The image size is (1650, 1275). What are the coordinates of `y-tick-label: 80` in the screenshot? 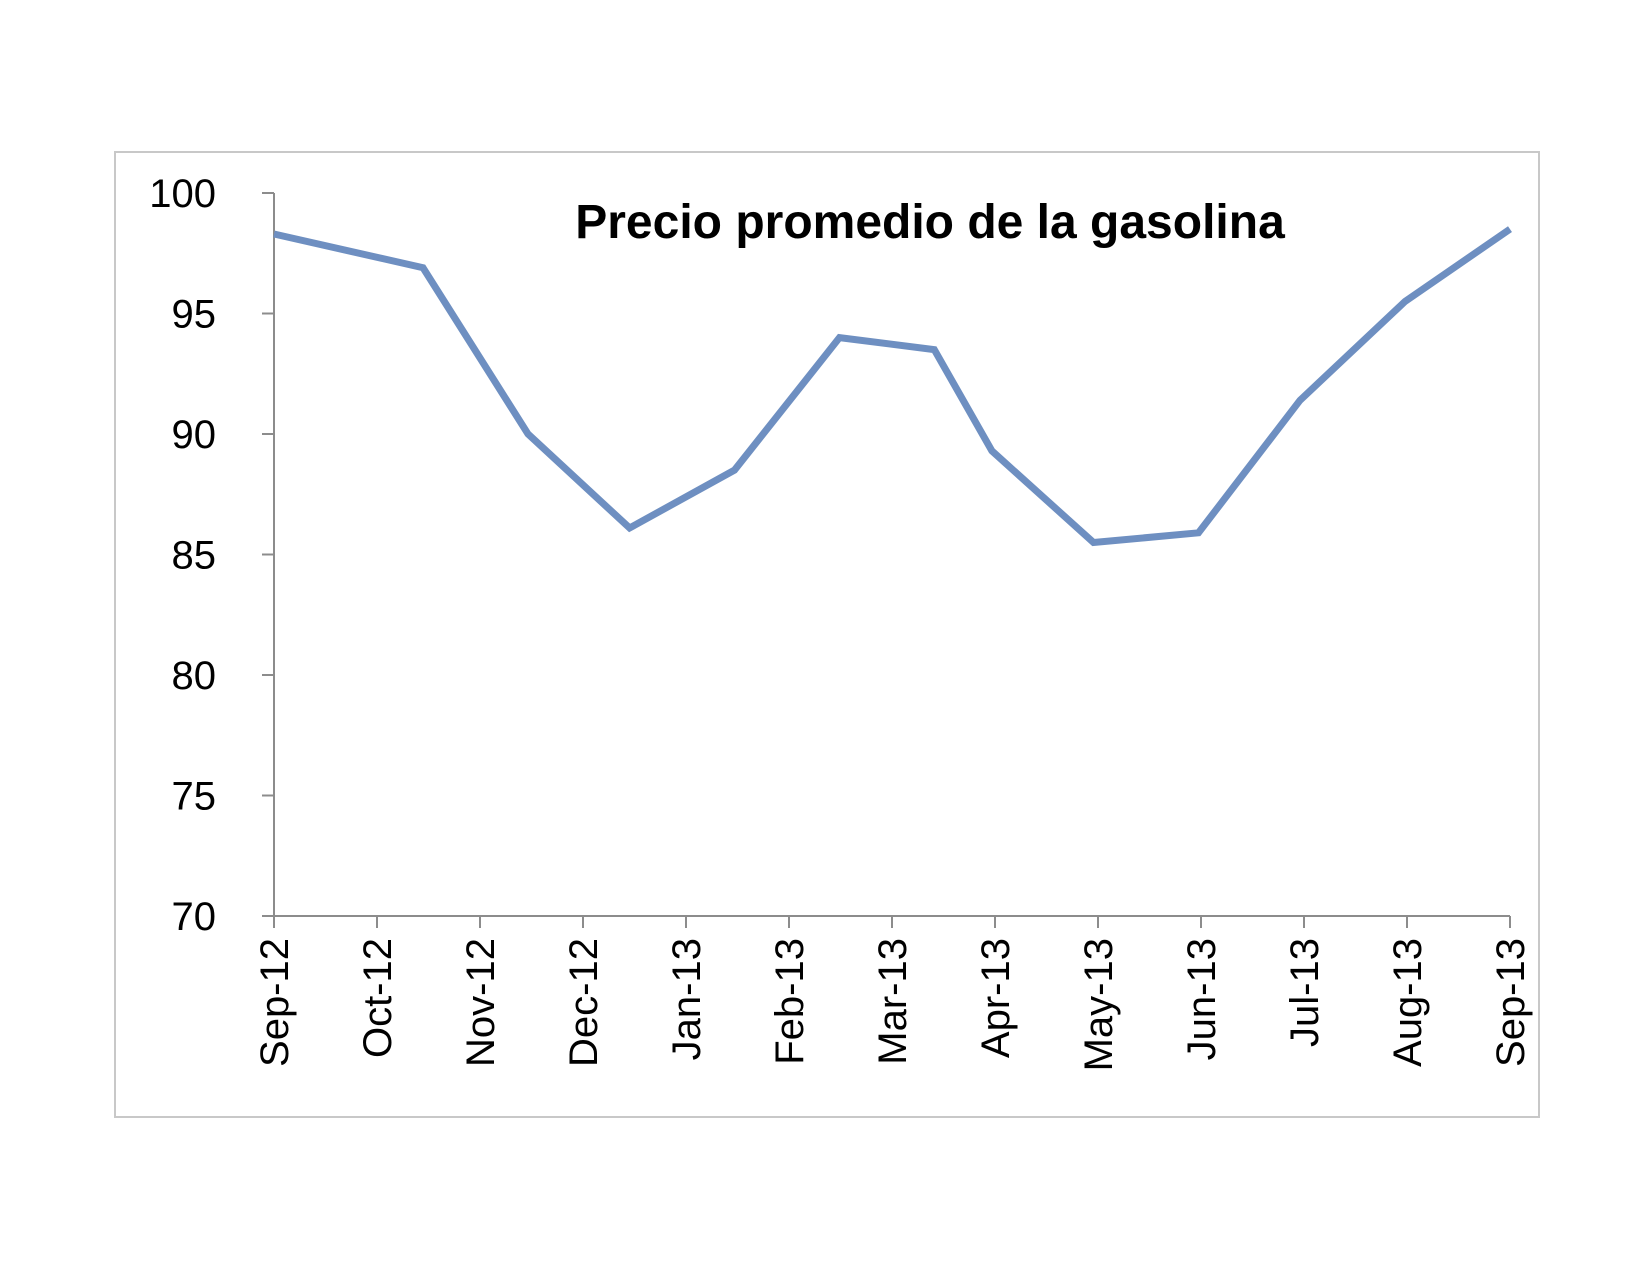 It's located at (194, 676).